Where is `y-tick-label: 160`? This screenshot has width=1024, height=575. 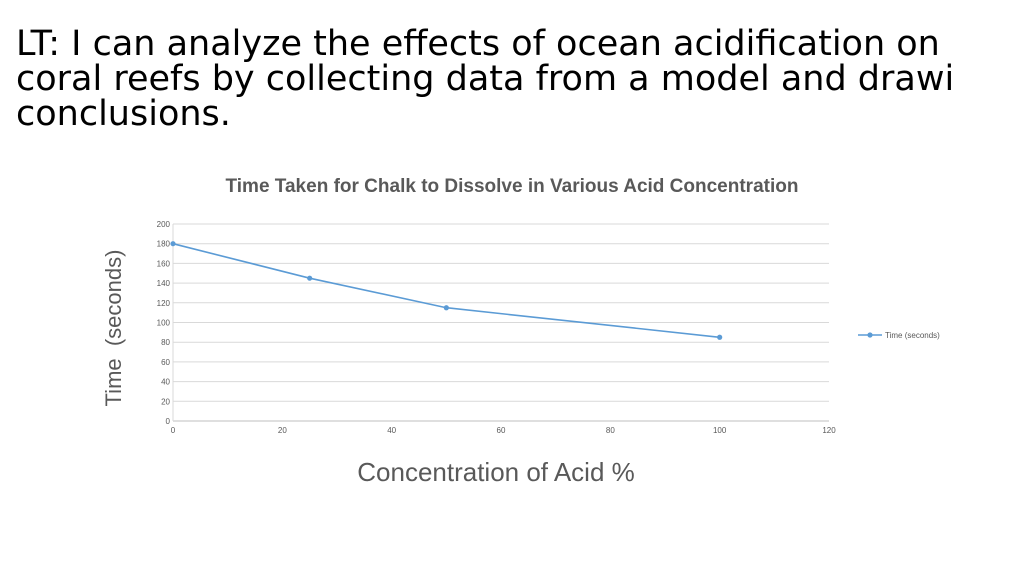
y-tick-label: 160 is located at coordinates (164, 263).